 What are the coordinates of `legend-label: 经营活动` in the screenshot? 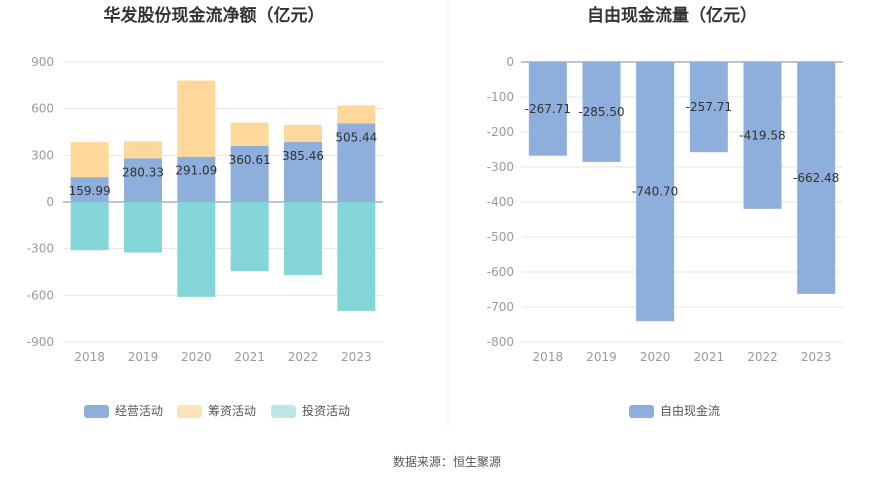 It's located at (139, 411).